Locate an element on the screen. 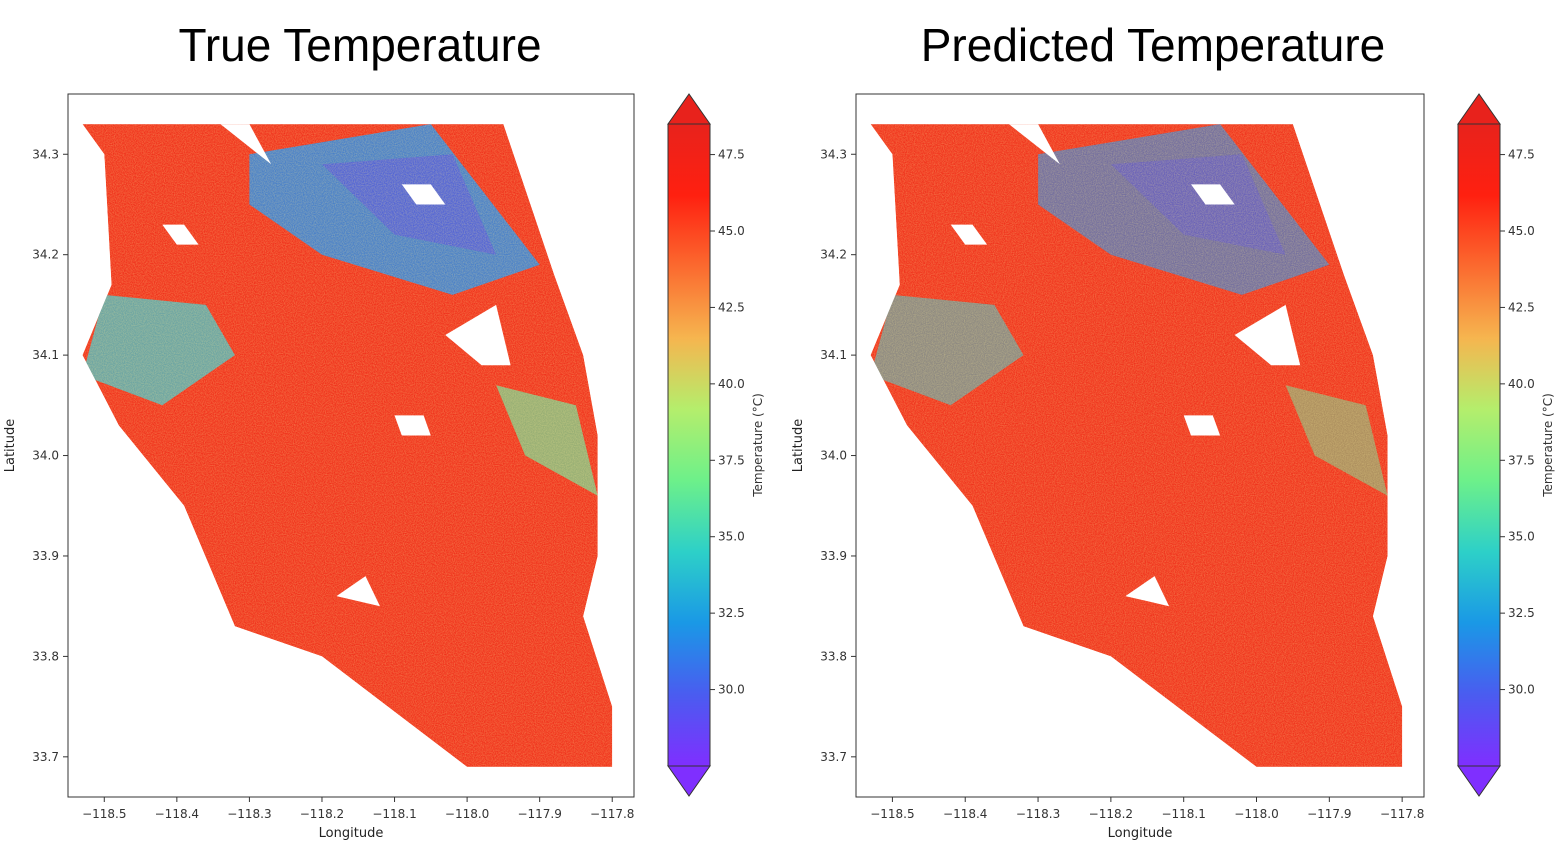 The image size is (1566, 860). chart-title-predicted: Predicted Temperature is located at coordinates (1153, 45).